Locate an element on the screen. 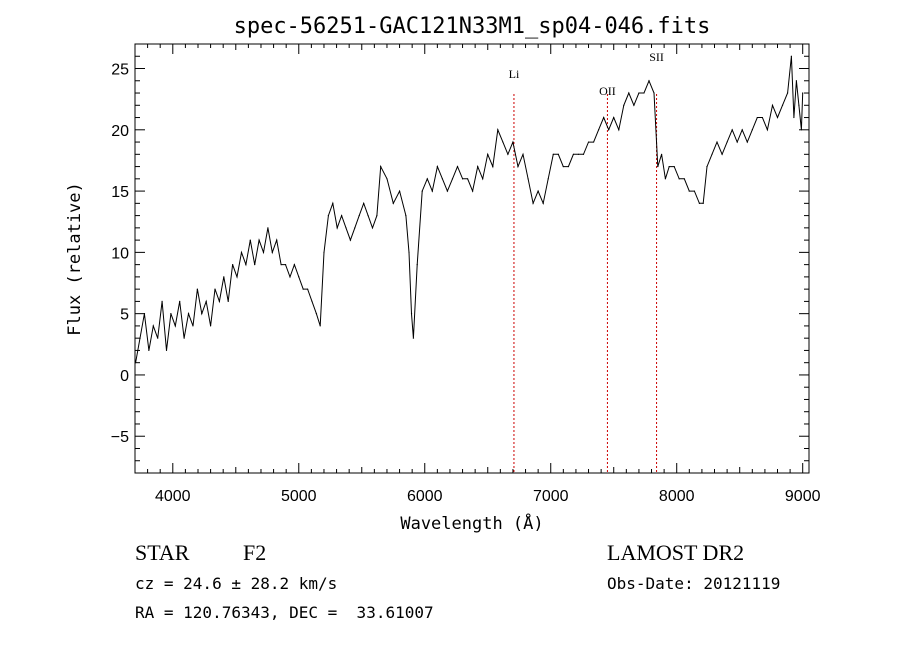 The height and width of the screenshot is (649, 900). survey-name: LAMOST DR2 is located at coordinates (676, 552).